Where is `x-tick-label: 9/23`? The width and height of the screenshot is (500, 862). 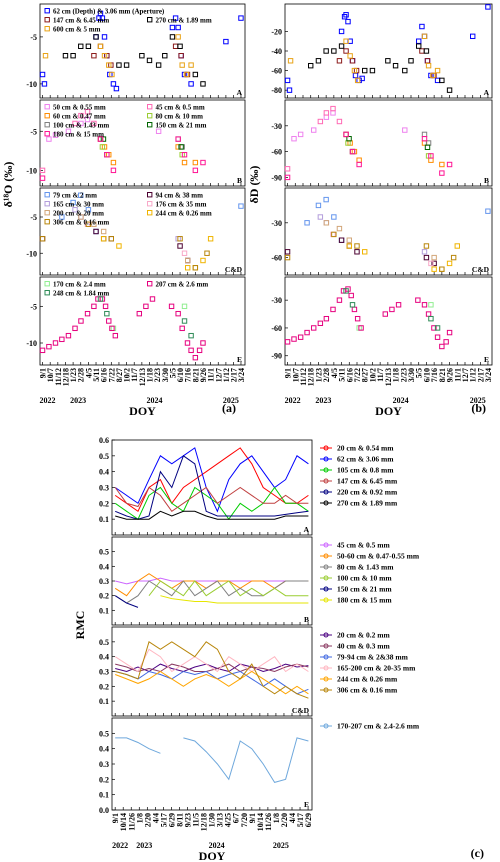 x-tick-label: 9/23 is located at coordinates (188, 820).